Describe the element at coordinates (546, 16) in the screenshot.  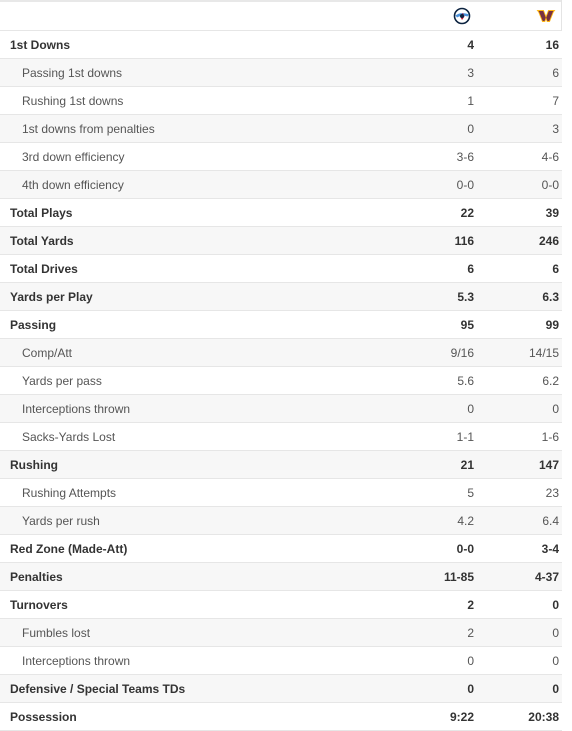
I see `commanders-logo-icon` at that location.